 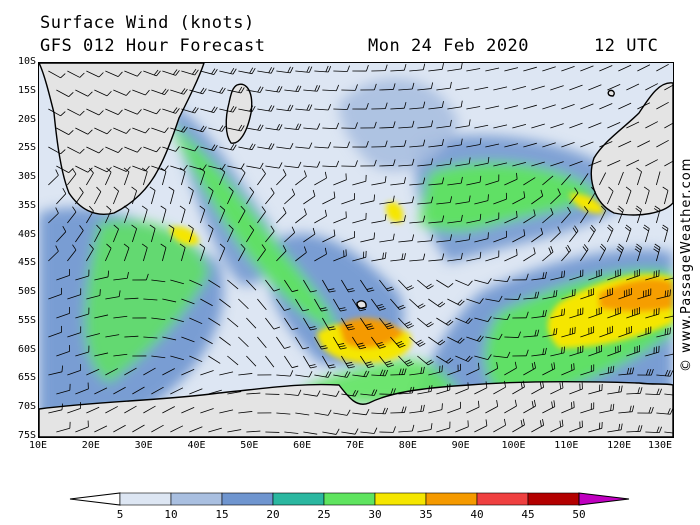 I want to click on colorbar-tick-label: 35, so click(x=426, y=514).